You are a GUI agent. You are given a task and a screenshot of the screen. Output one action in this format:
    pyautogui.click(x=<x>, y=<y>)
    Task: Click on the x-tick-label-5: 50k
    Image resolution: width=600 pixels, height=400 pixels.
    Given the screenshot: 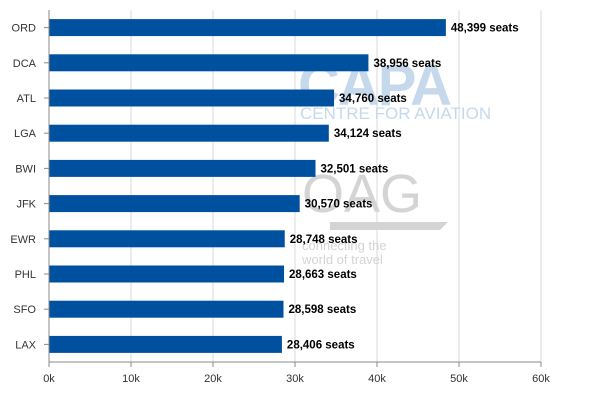 What is the action you would take?
    pyautogui.click(x=459, y=379)
    